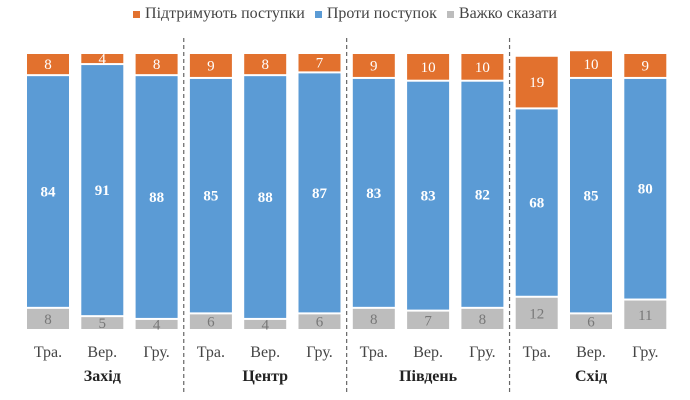  I want to click on data-label: 5, so click(103, 324).